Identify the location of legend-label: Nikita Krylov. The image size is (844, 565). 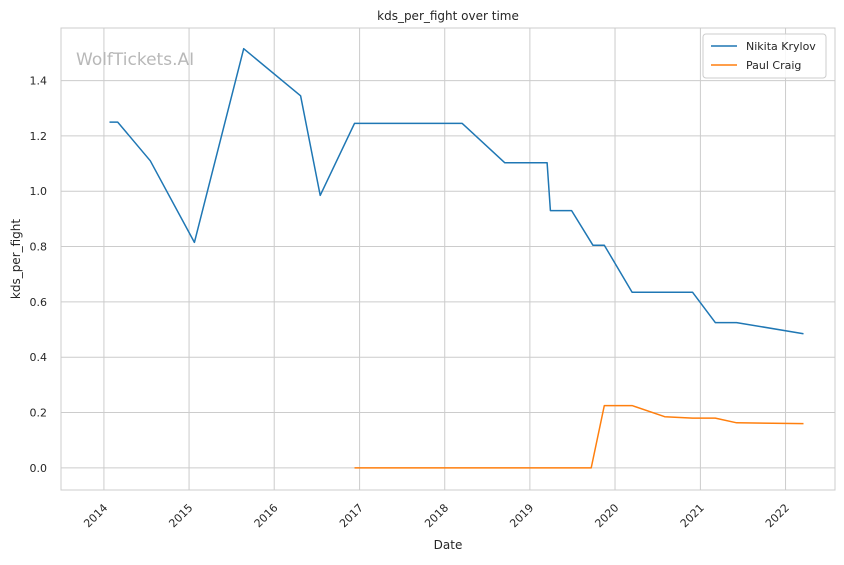
(781, 46).